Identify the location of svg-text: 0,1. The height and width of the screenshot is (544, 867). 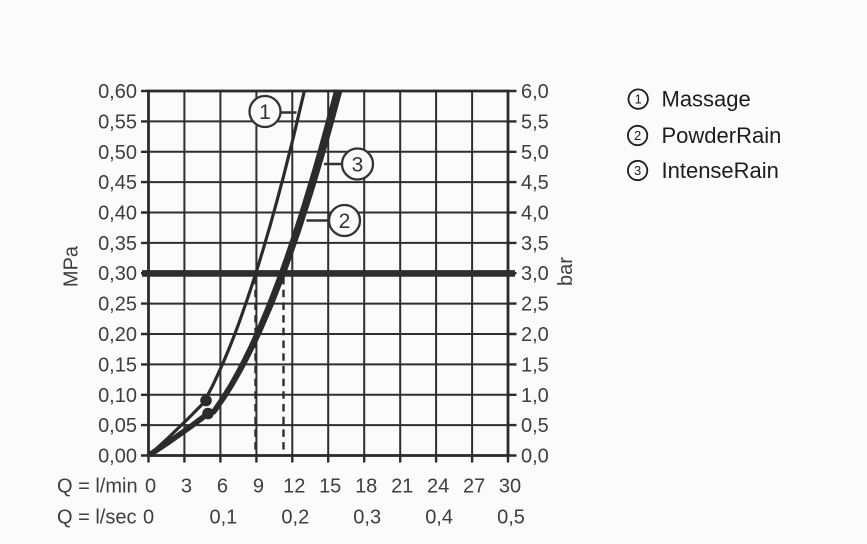
(223, 518).